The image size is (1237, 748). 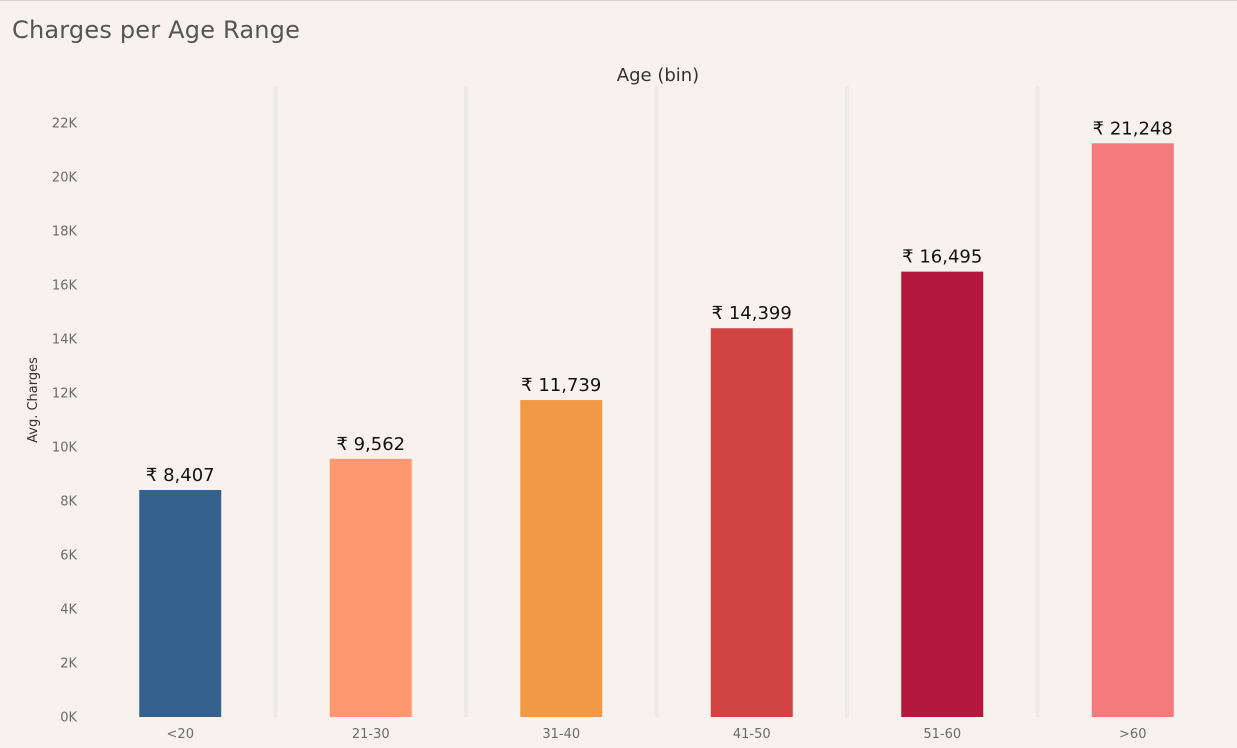 What do you see at coordinates (65, 421) in the screenshot?
I see `y-axis: 0K 2K 4K 6K 8K 10K 12K 14K 16K 18K 20K 22K` at bounding box center [65, 421].